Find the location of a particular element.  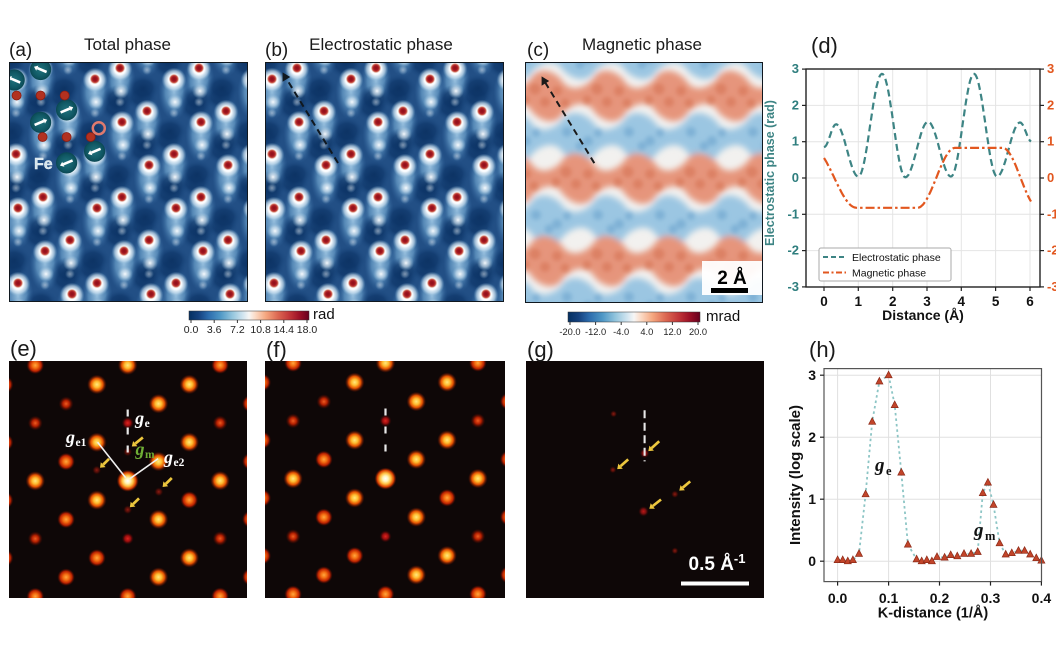

svg-text: Electrostatic phase (rad) is located at coordinates (770, 173).